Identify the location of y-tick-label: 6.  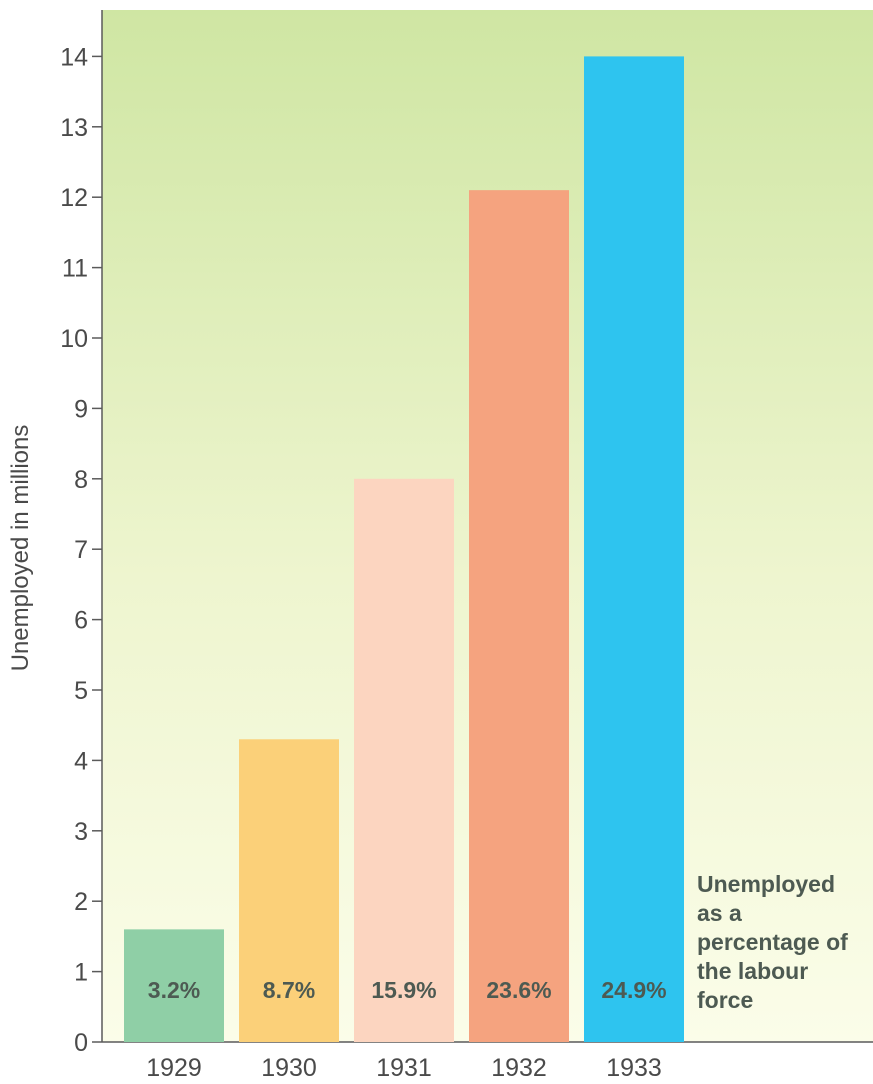
(81, 621).